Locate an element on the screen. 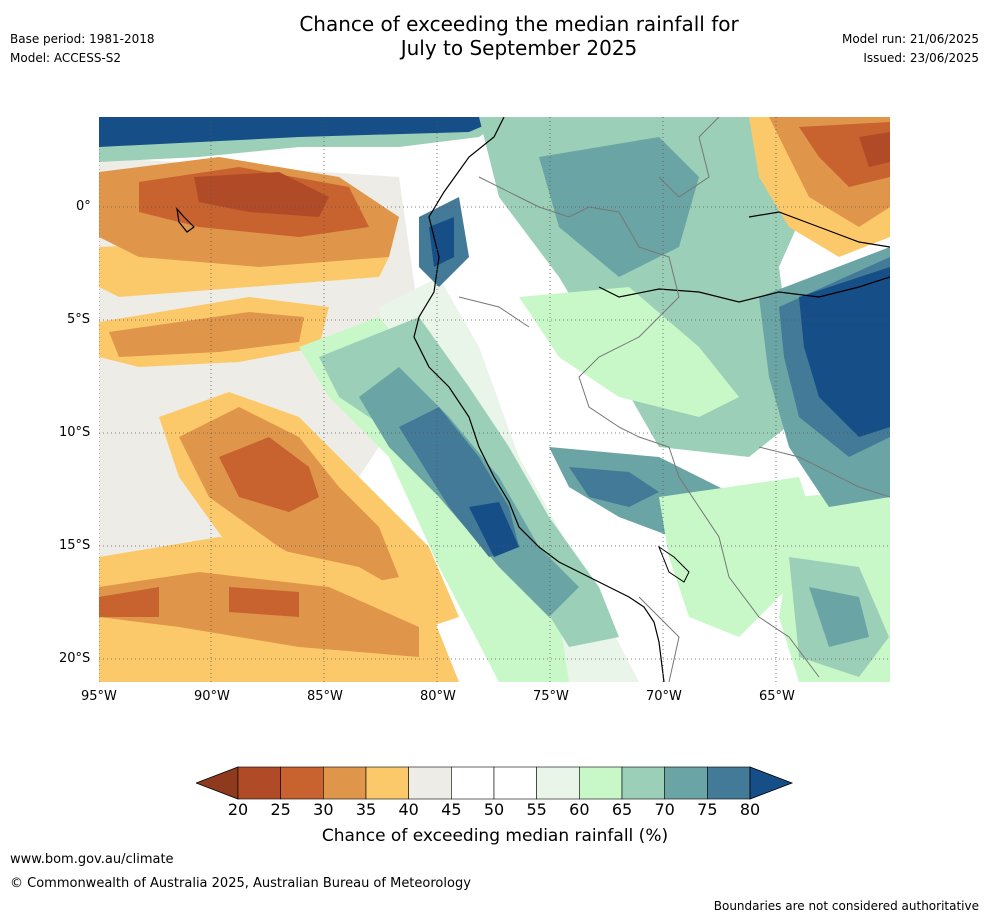  lake-titicaca is located at coordinates (673, 564).